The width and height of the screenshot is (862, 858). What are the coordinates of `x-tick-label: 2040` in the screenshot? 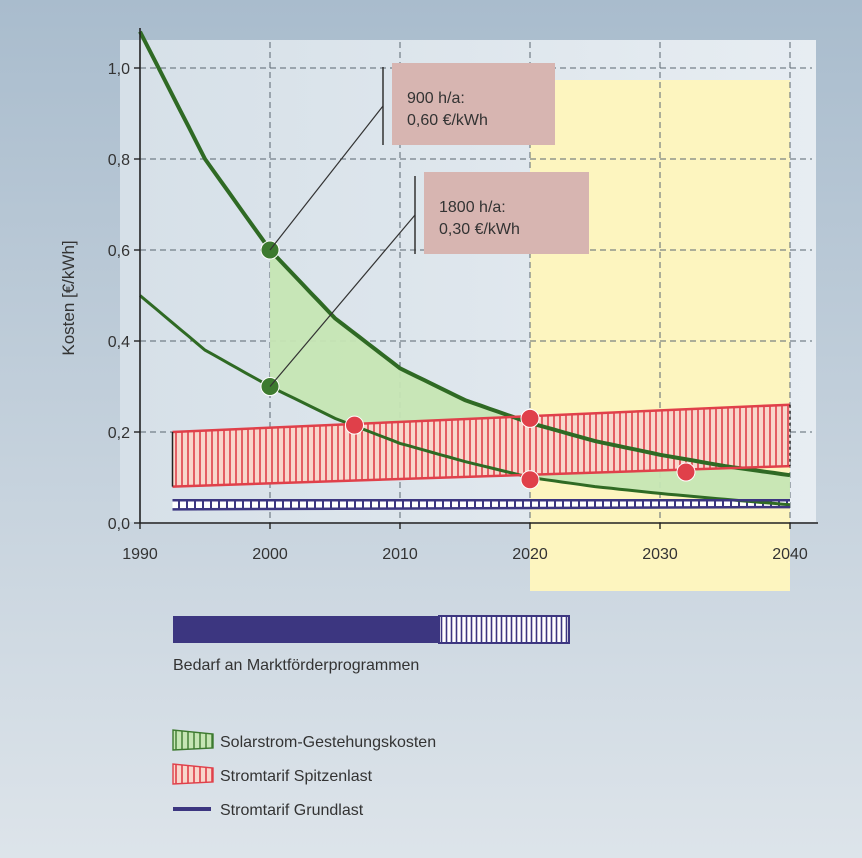 It's located at (790, 554).